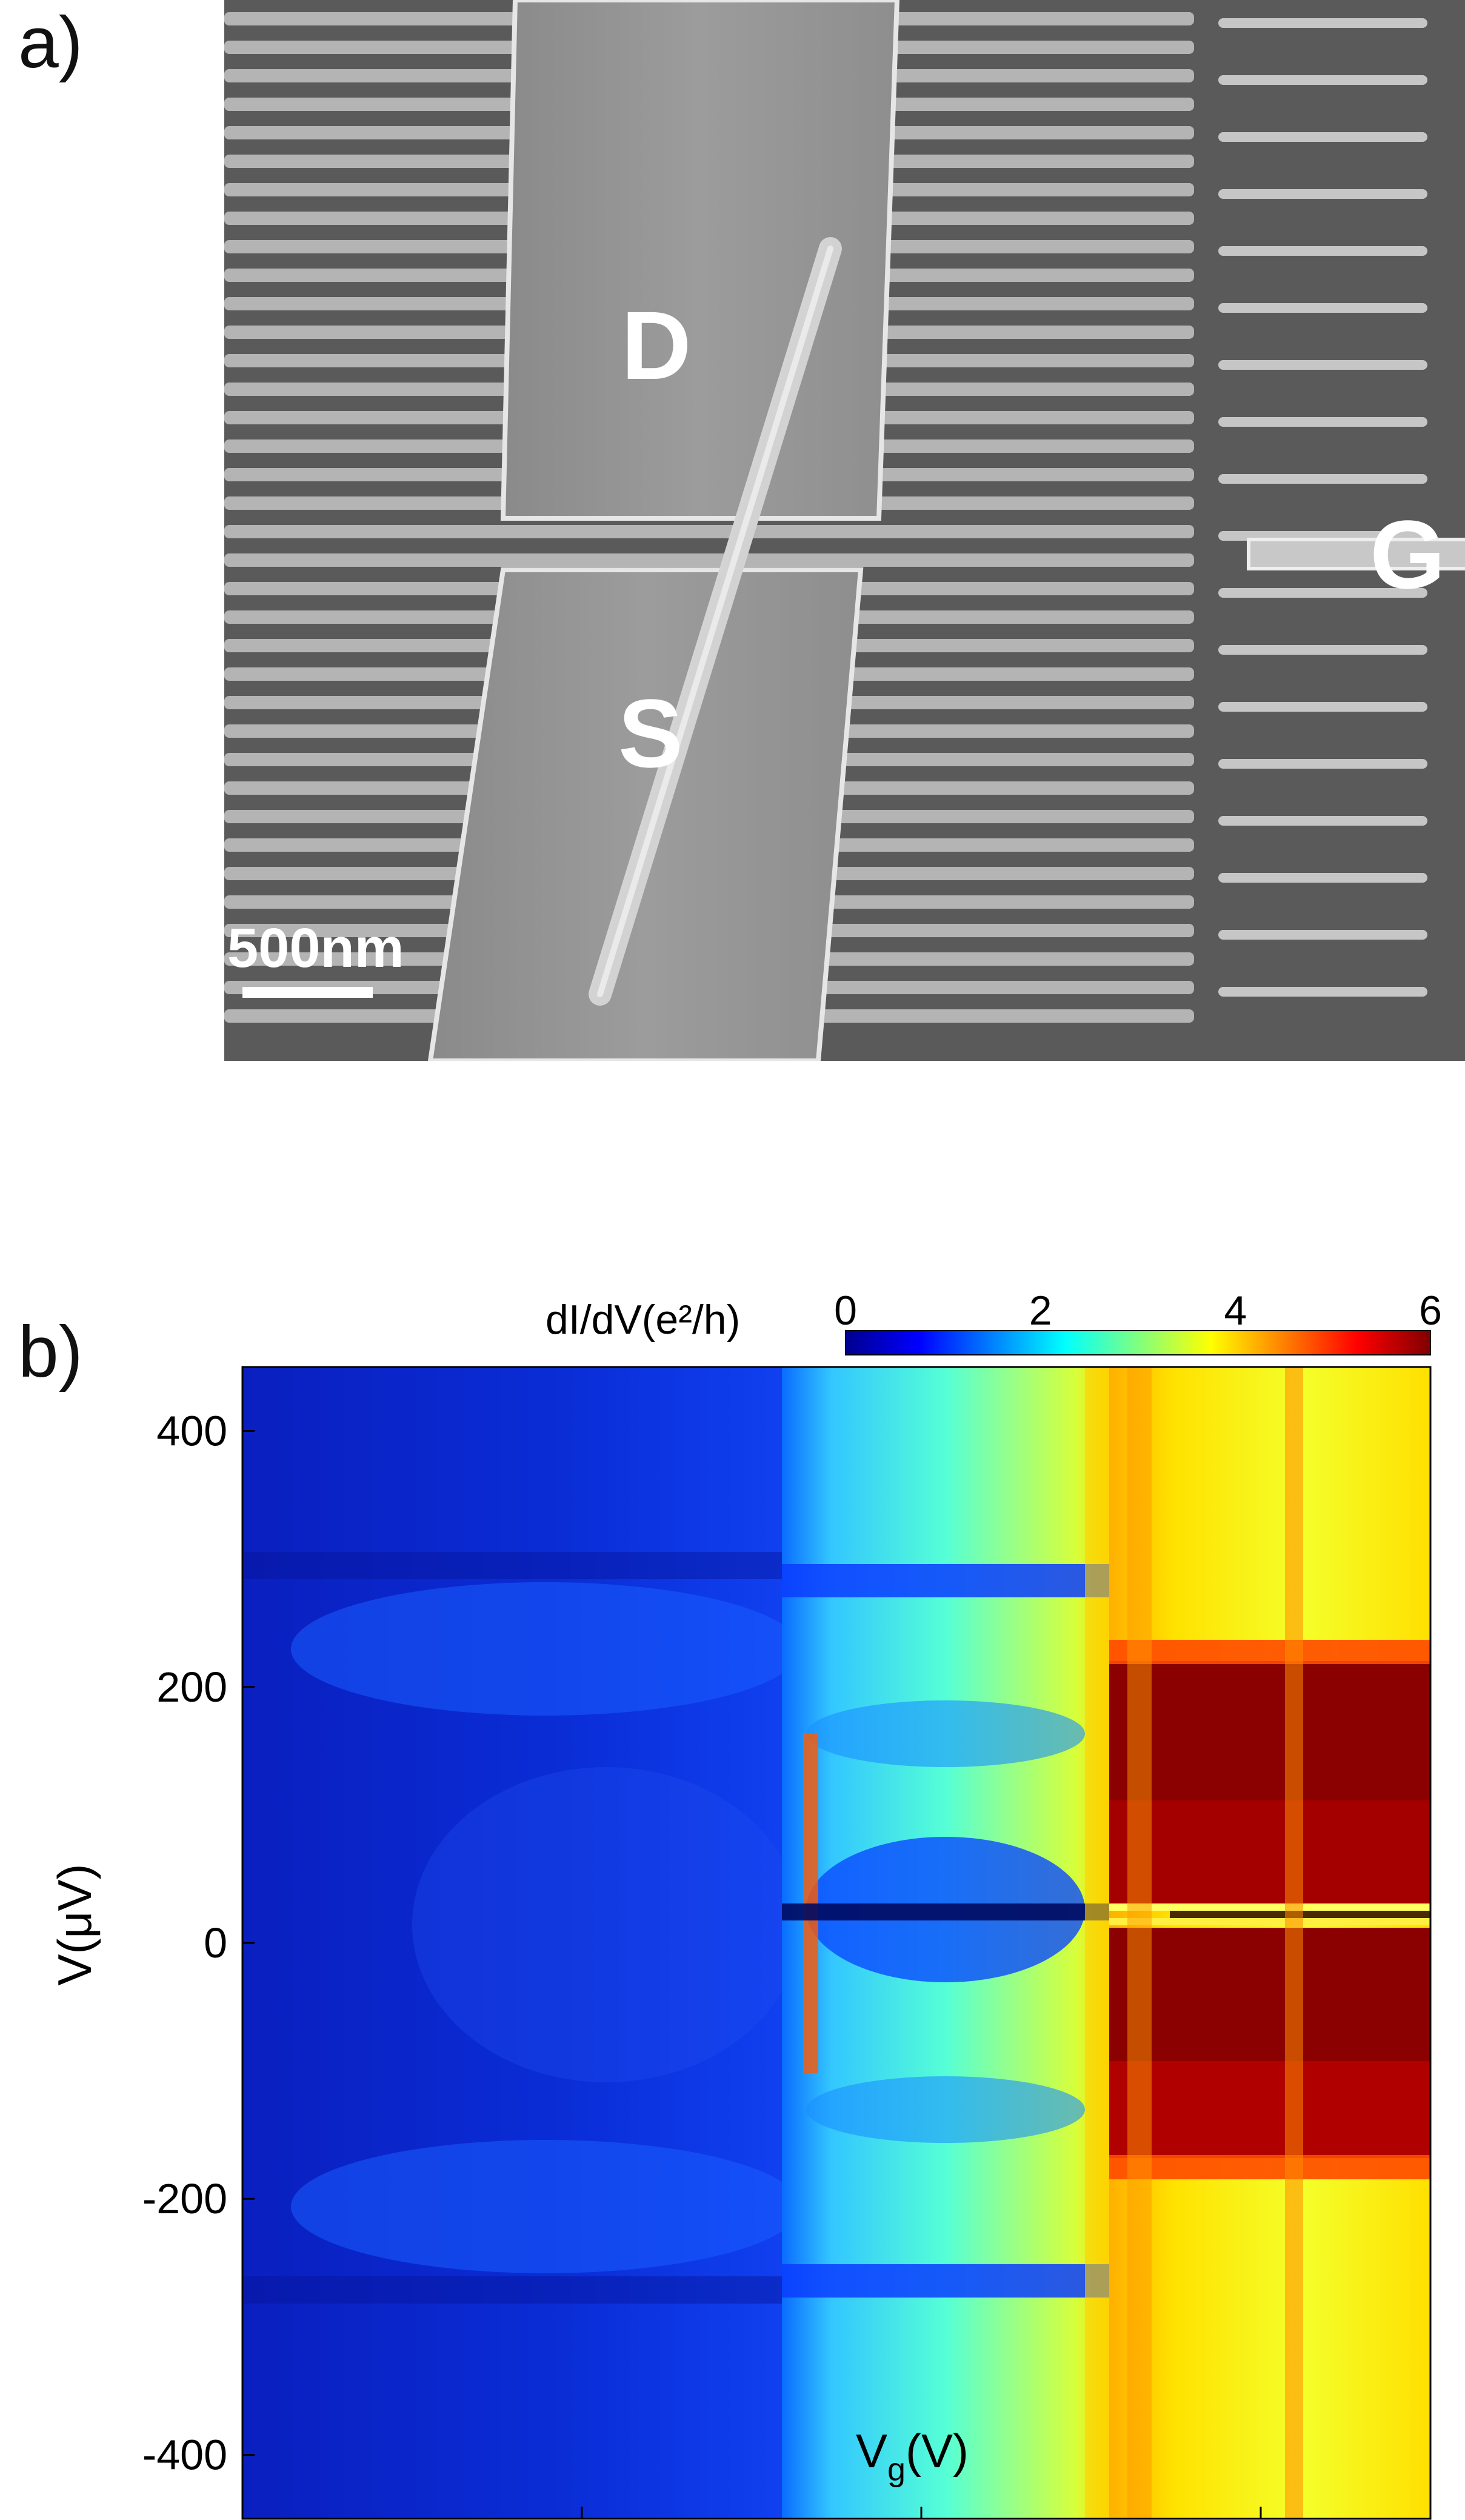 The height and width of the screenshot is (2520, 1465). What do you see at coordinates (51, 42) in the screenshot?
I see `panel-a-label: a)` at bounding box center [51, 42].